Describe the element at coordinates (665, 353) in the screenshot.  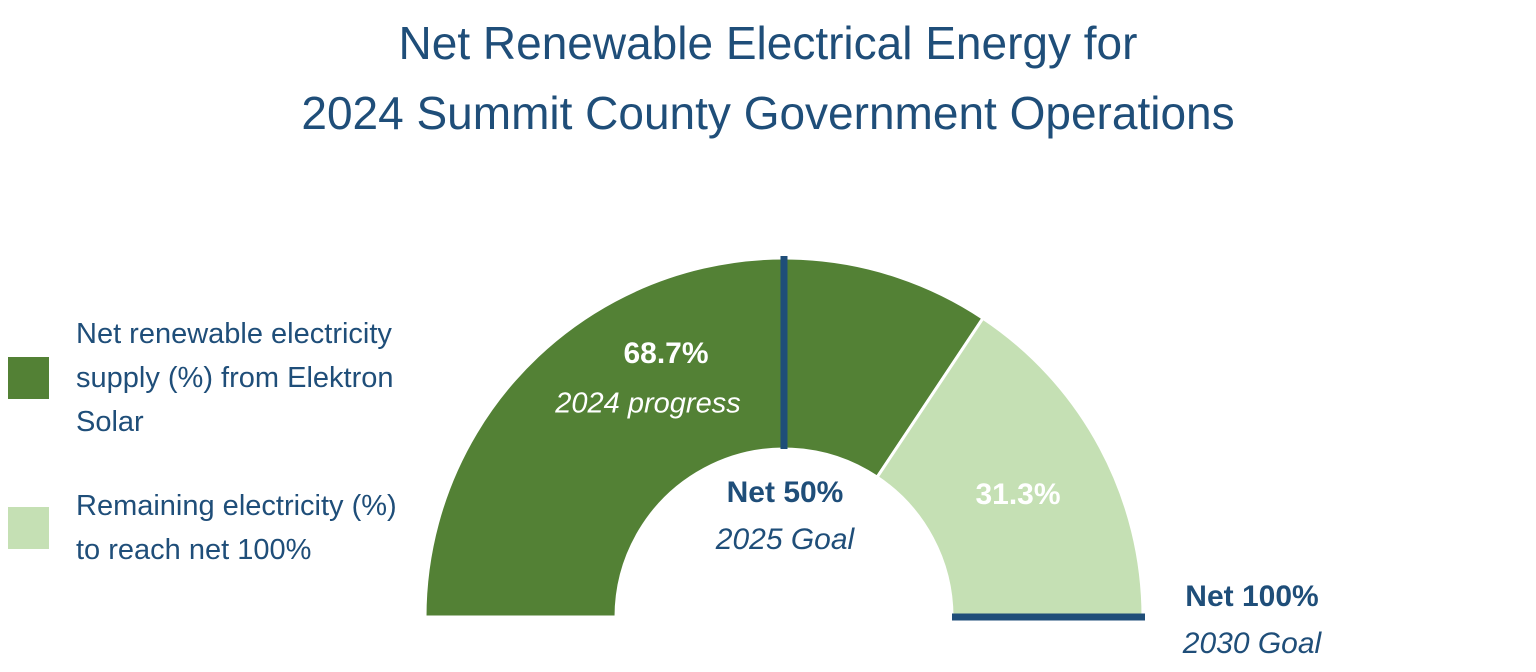
I see `value-label: 68.7%` at that location.